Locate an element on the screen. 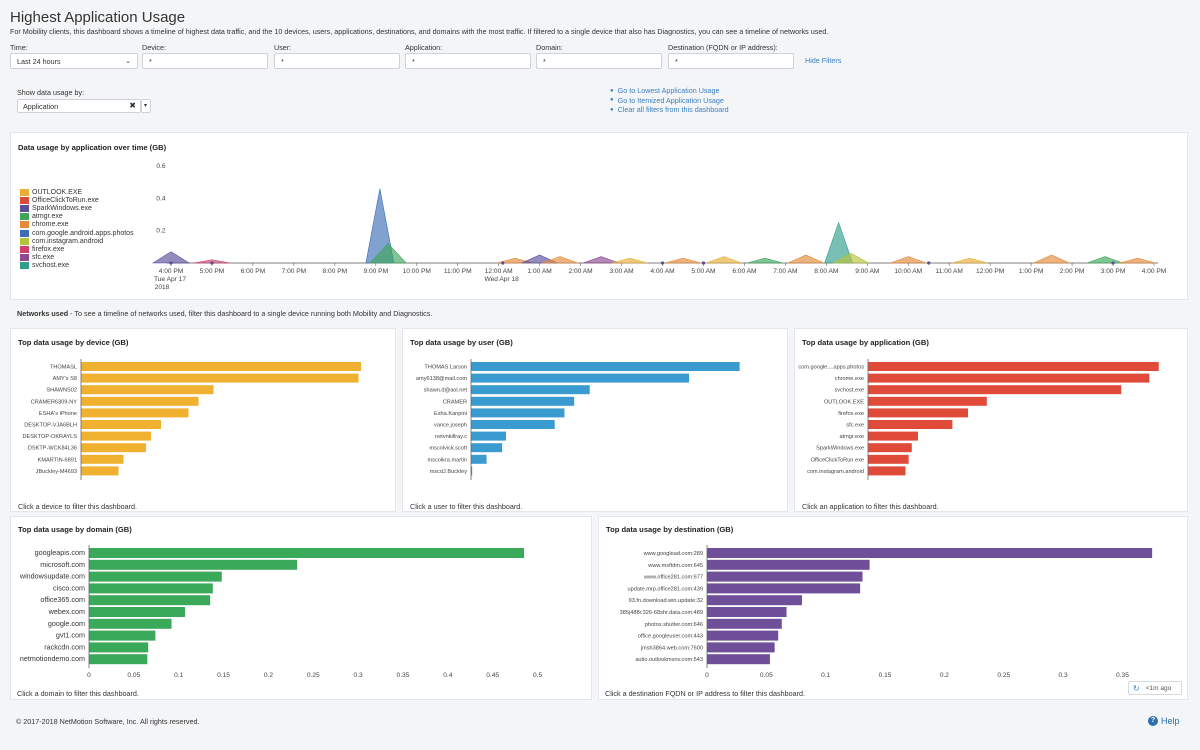 The image size is (1200, 750). category-label: jmsh3864.web.com:7600 is located at coordinates (671, 648).